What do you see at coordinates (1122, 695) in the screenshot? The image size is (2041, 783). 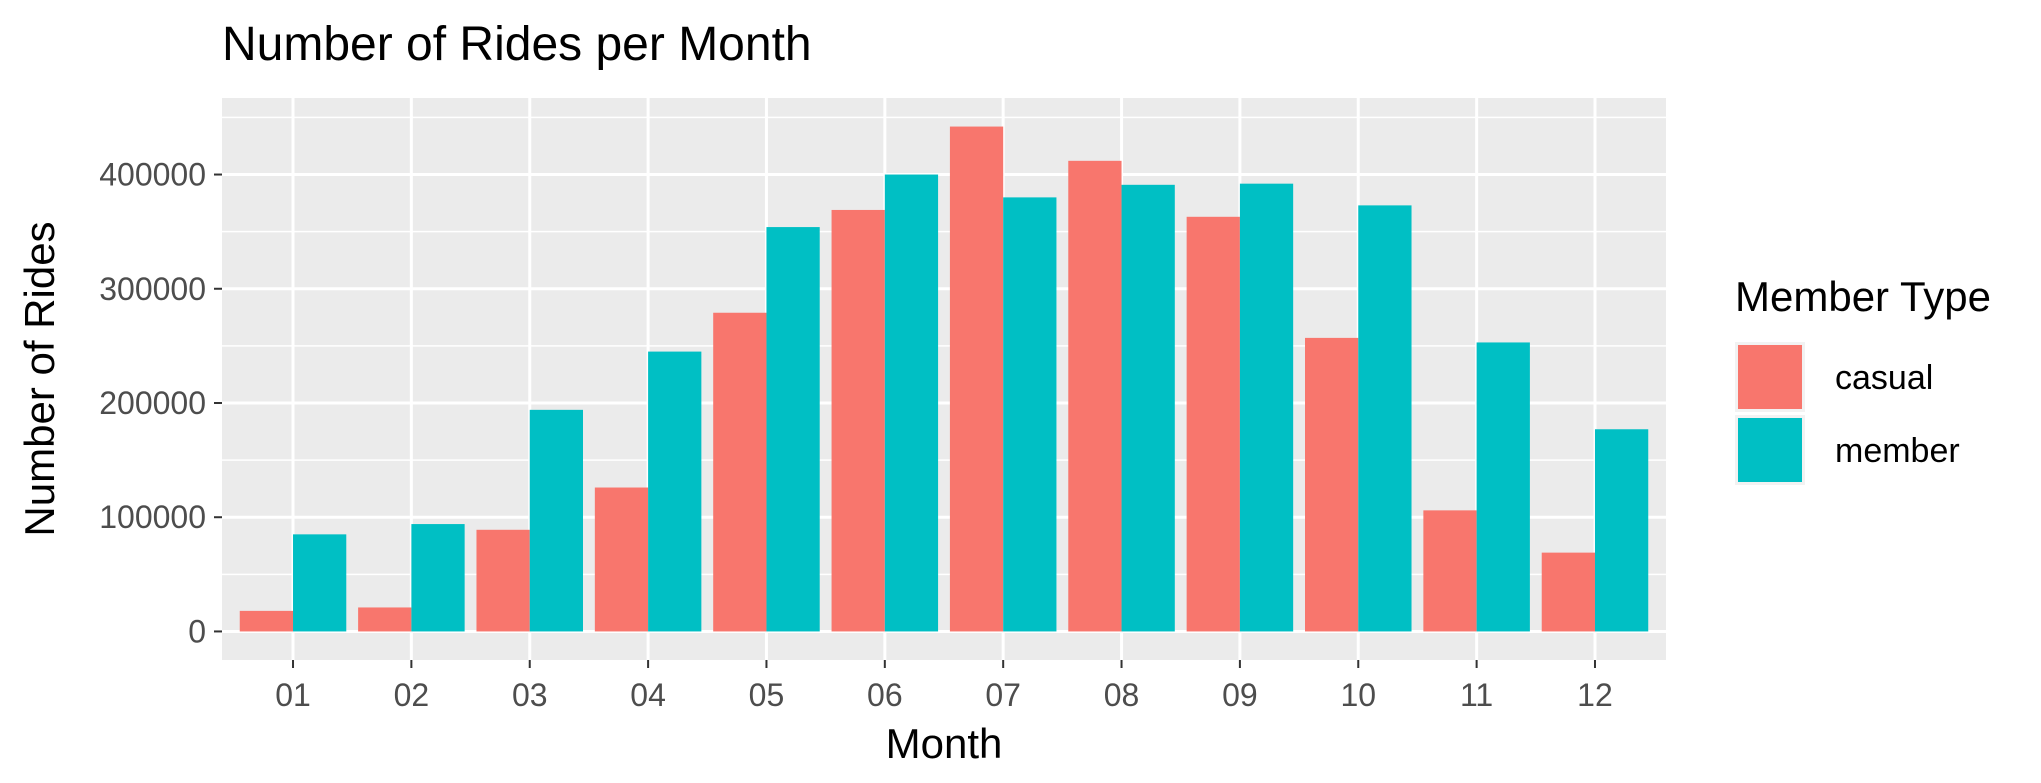 I see `x-tick-label: 08` at bounding box center [1122, 695].